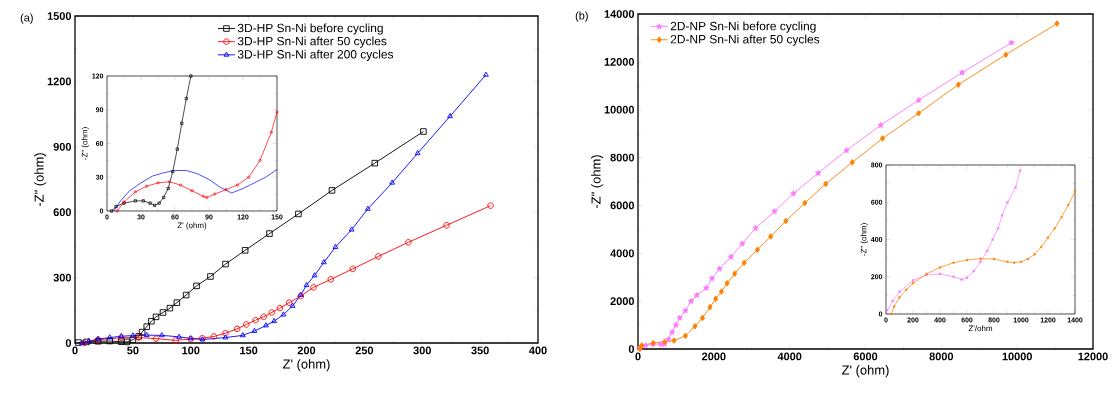 Image resolution: width=1118 pixels, height=403 pixels. What do you see at coordinates (364, 350) in the screenshot?
I see `x-tick-label: 250` at bounding box center [364, 350].